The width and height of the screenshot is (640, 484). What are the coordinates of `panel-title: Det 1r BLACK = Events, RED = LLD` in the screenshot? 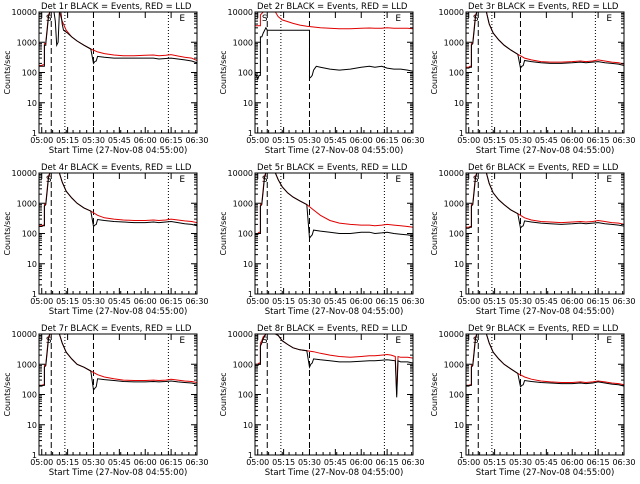 It's located at (116, 7).